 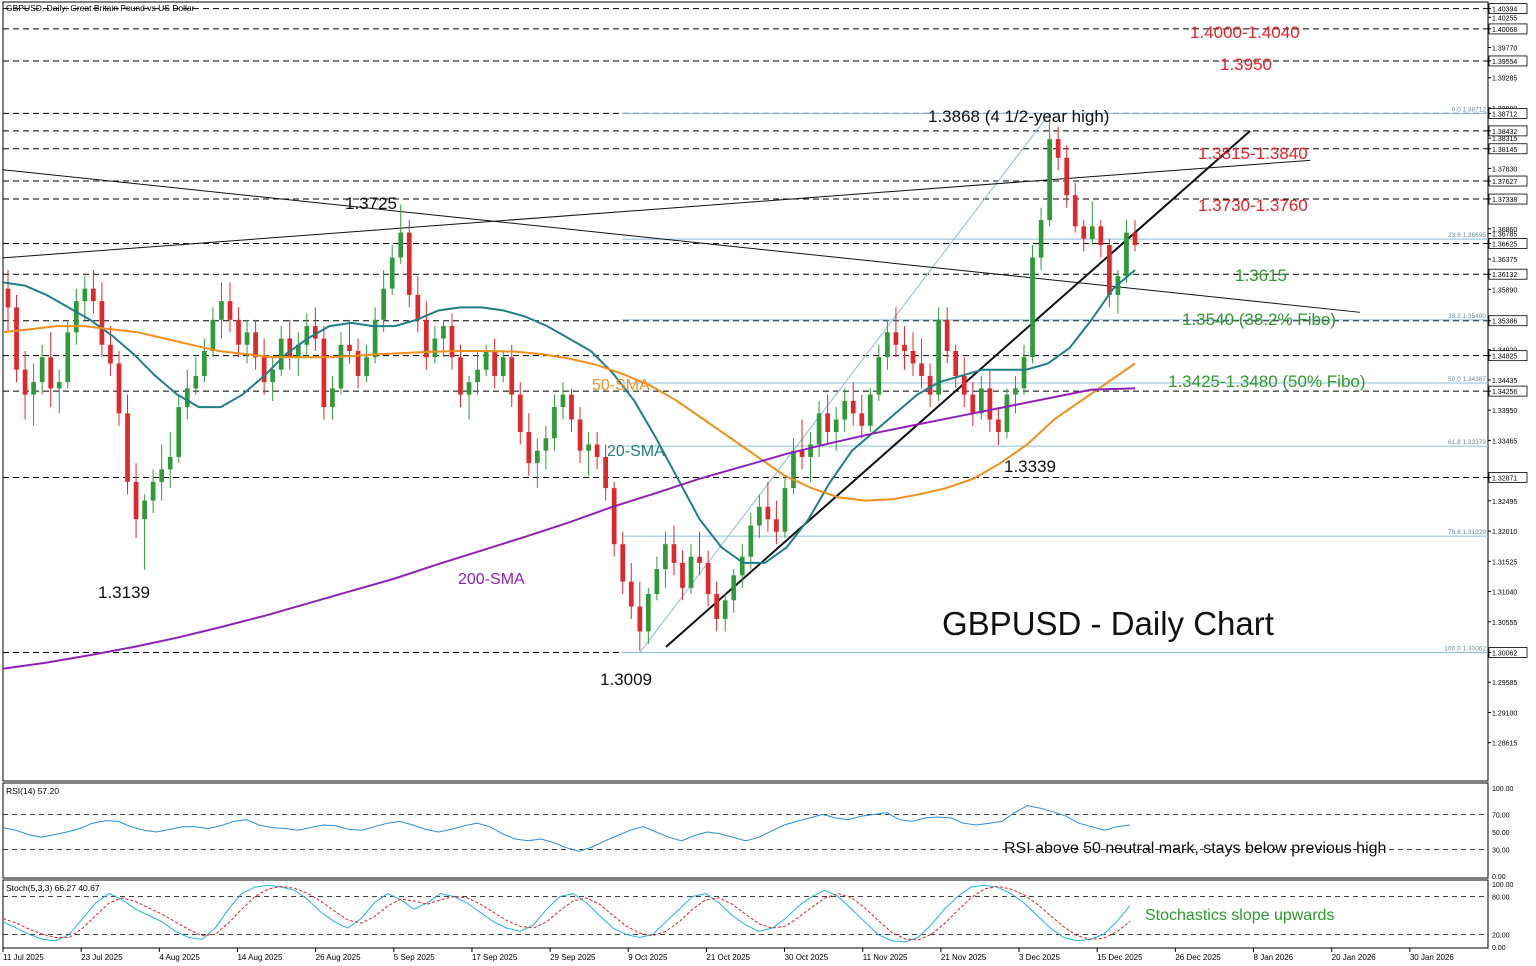 I want to click on rsi-tick-label: 100.00, so click(x=1503, y=789).